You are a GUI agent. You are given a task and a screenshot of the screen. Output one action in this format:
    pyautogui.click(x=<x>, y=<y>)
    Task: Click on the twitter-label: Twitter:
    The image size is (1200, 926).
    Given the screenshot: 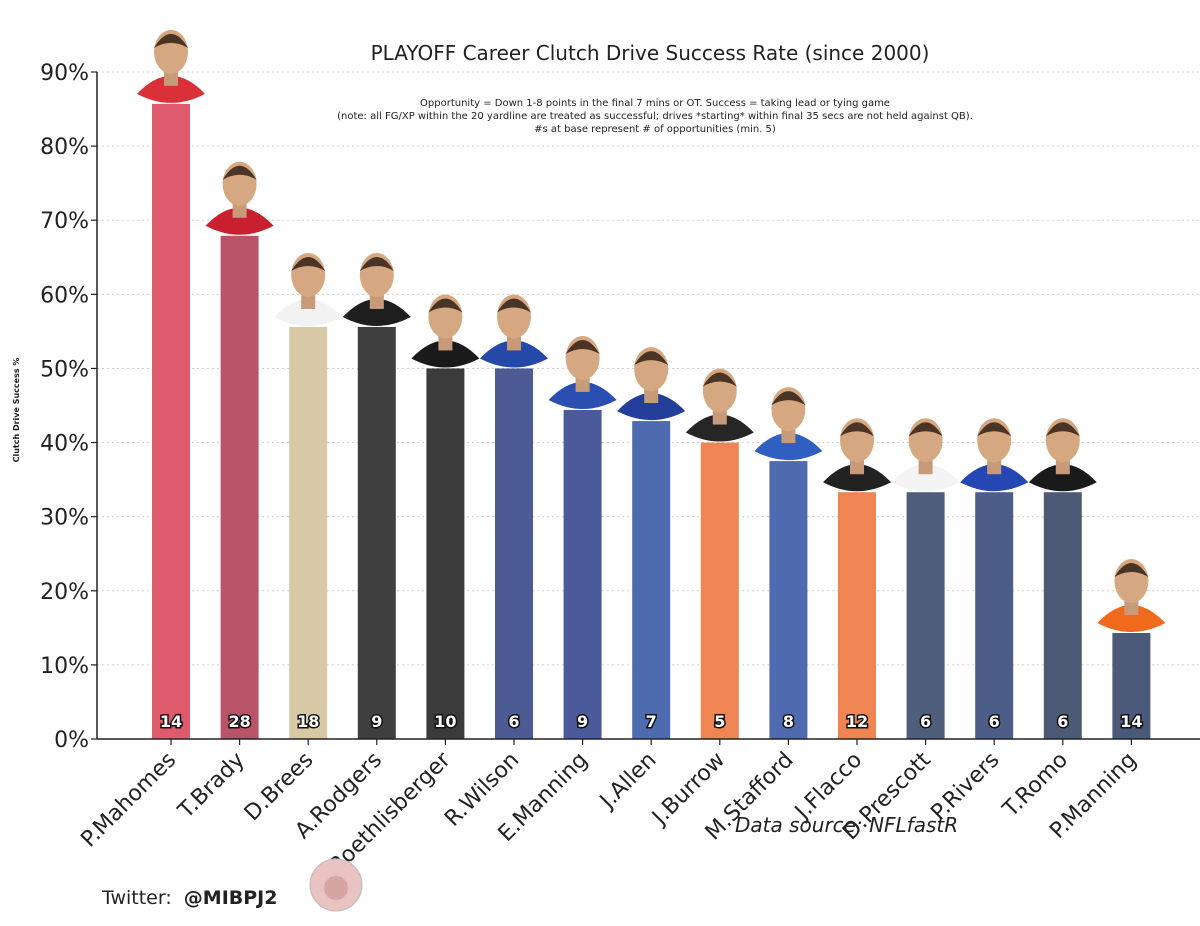 What is the action you would take?
    pyautogui.click(x=136, y=898)
    